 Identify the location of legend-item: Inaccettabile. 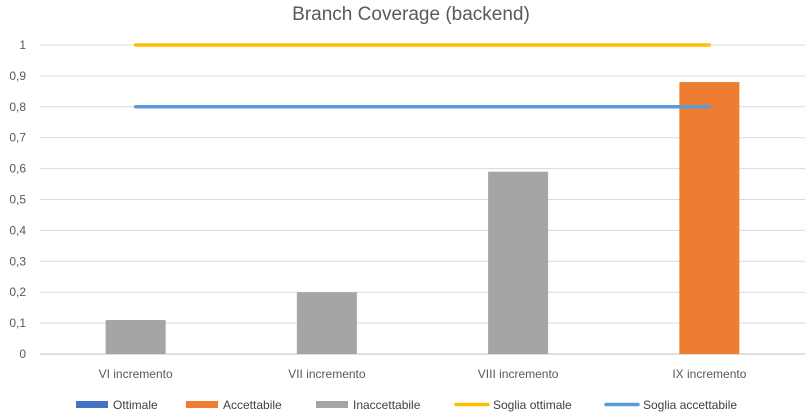
(368, 405).